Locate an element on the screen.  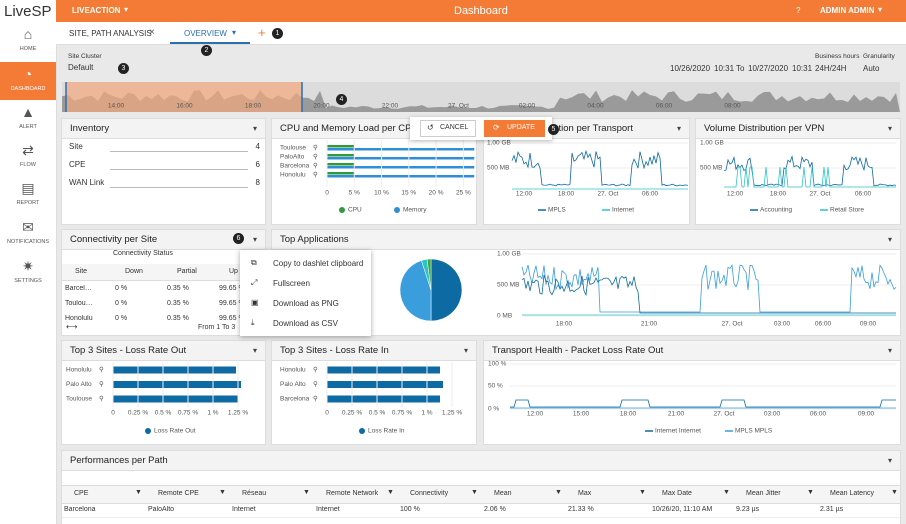
menu-icon: ⤢ is located at coordinates (254, 282).